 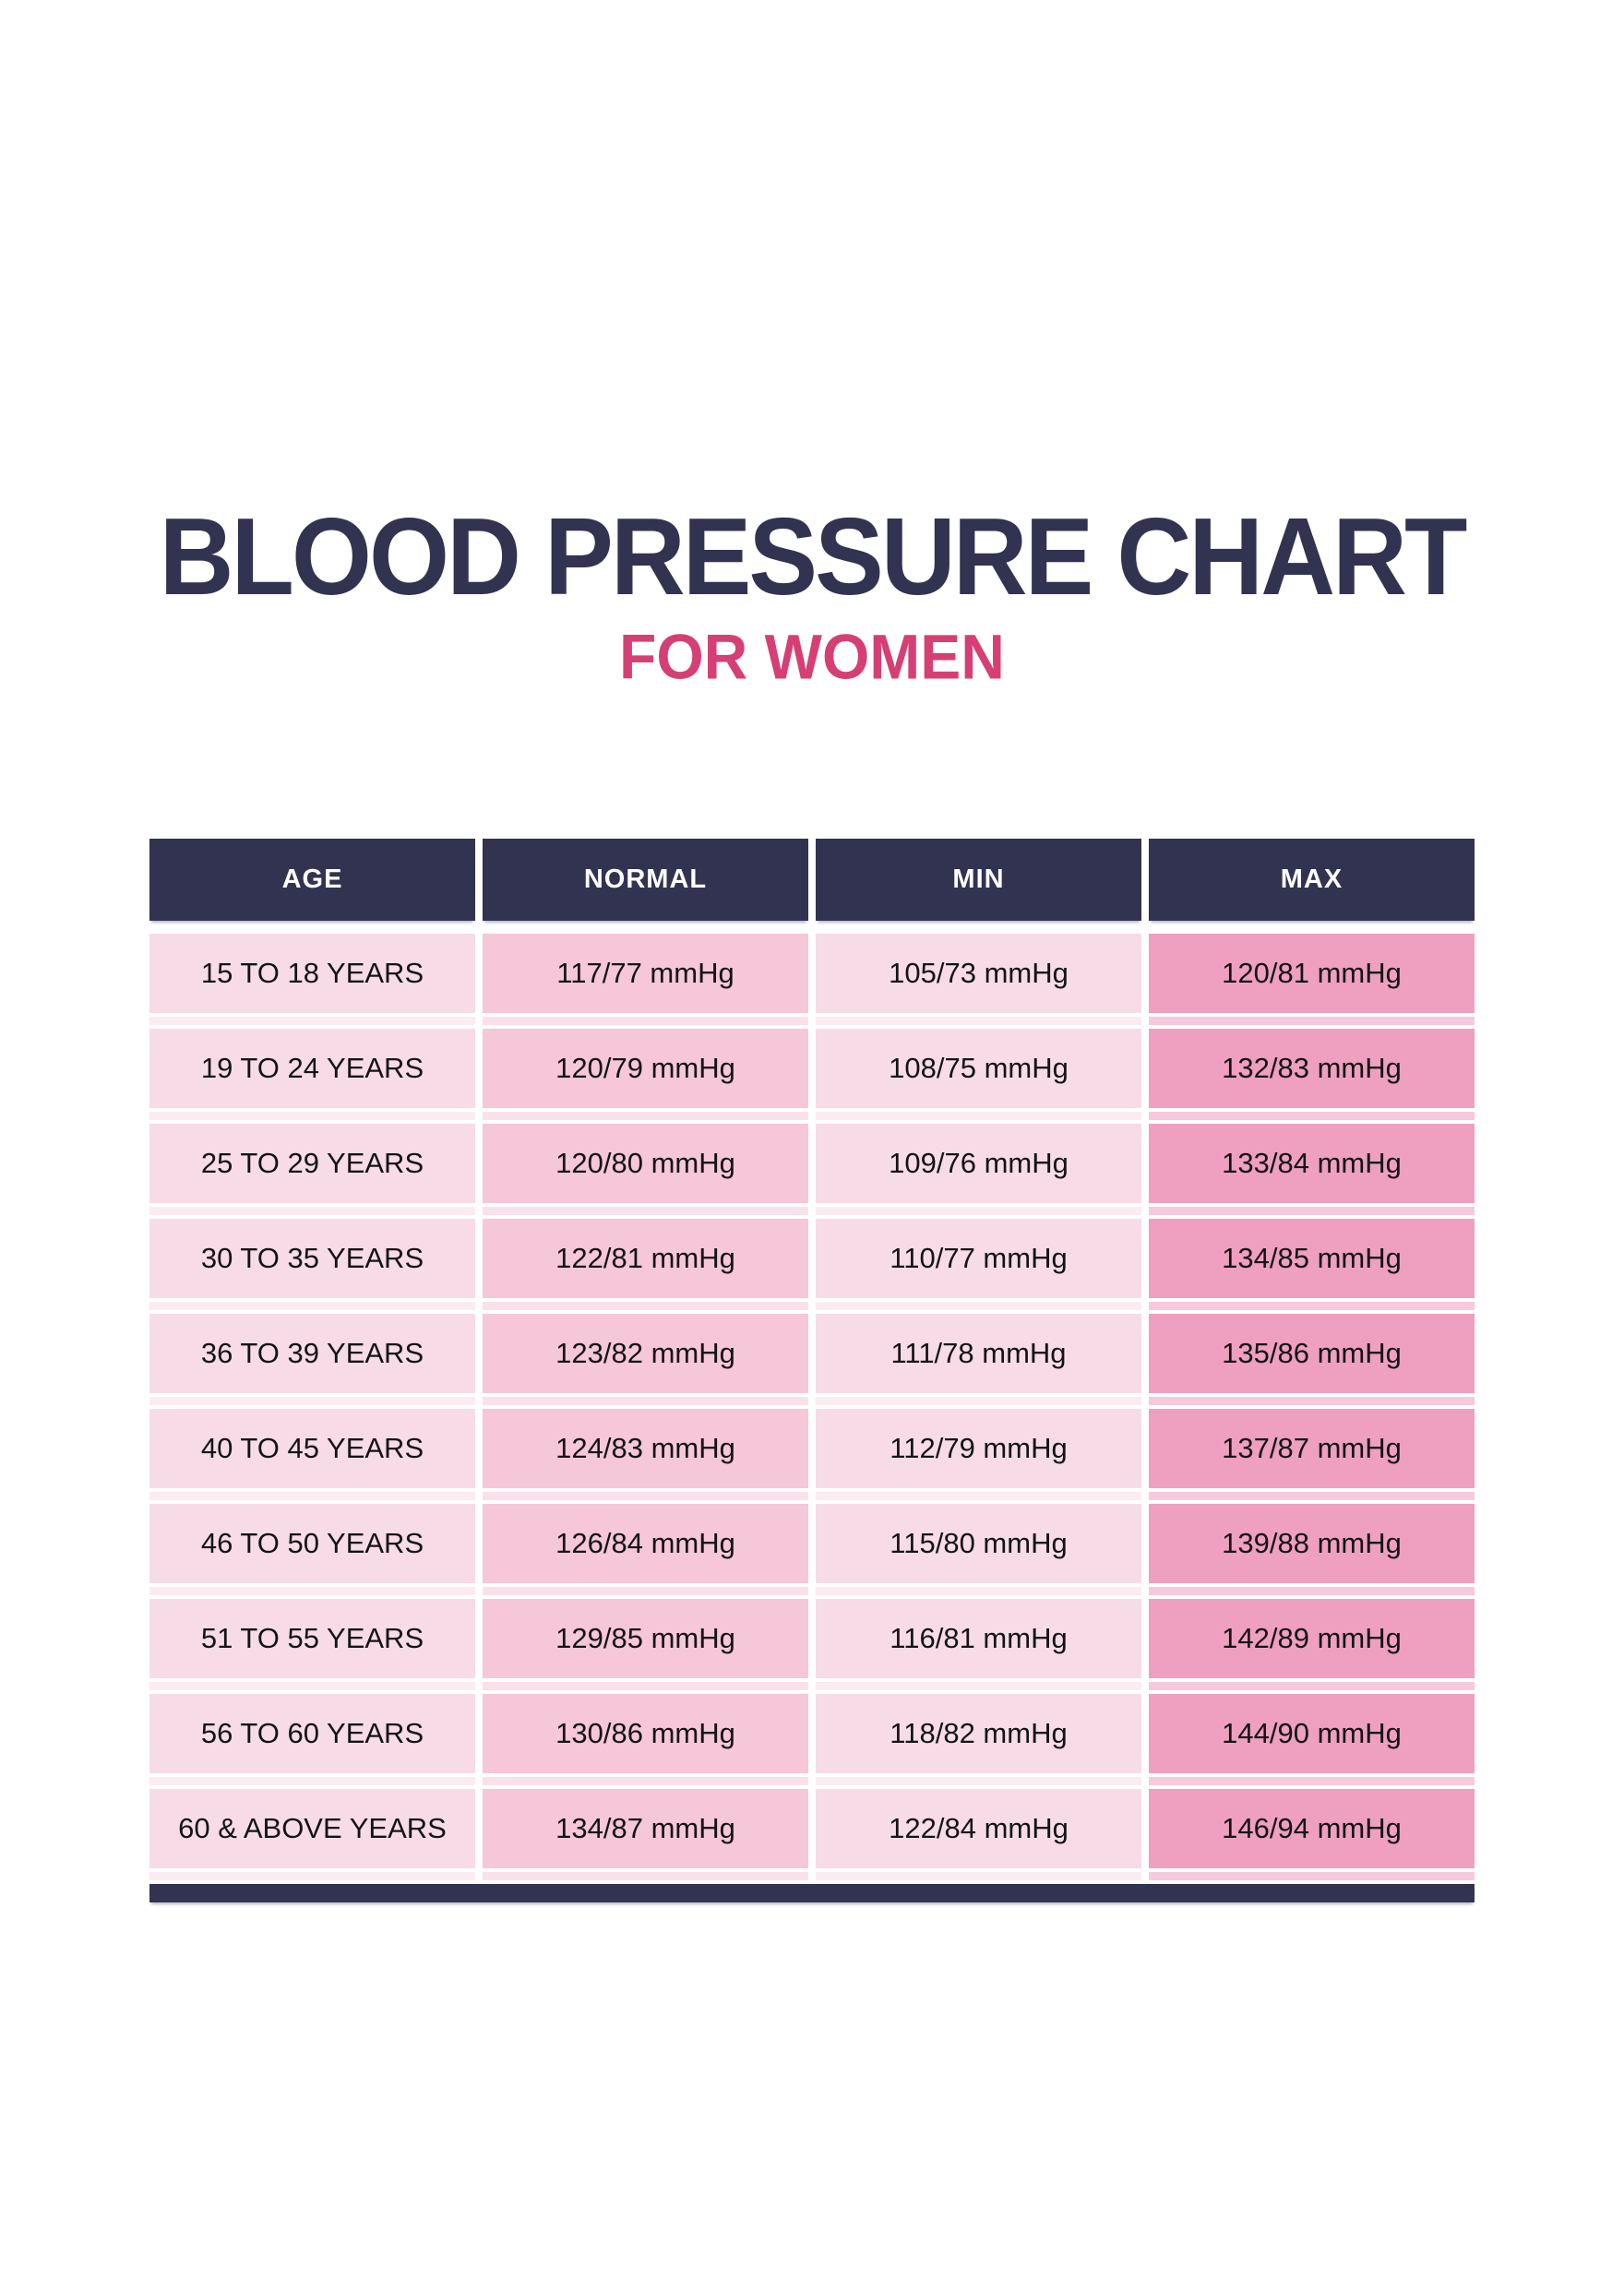 I want to click on cell-max: 132/83 mmHg, so click(x=1312, y=1074).